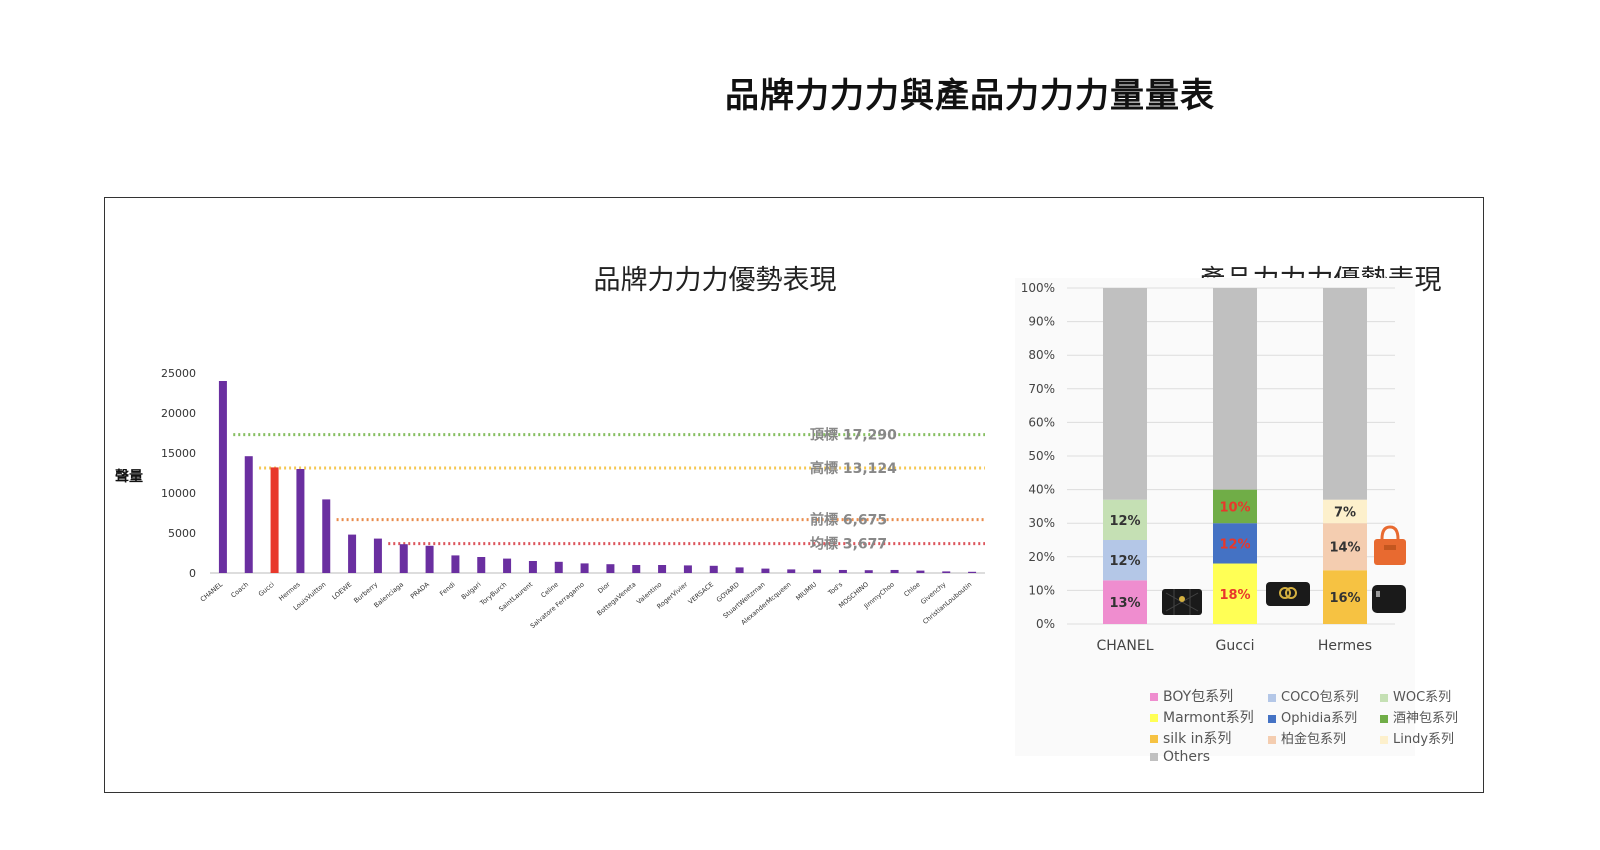 Image resolution: width=1600 pixels, height=850 pixels. What do you see at coordinates (1320, 697) in the screenshot?
I see `legend-label: COCO包系列` at bounding box center [1320, 697].